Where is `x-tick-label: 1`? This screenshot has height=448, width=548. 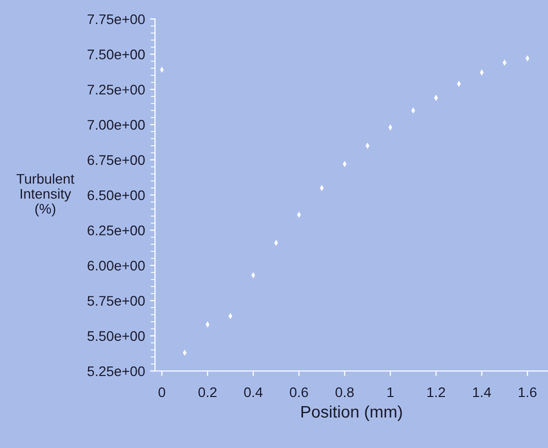
x-tick-label: 1 is located at coordinates (391, 392).